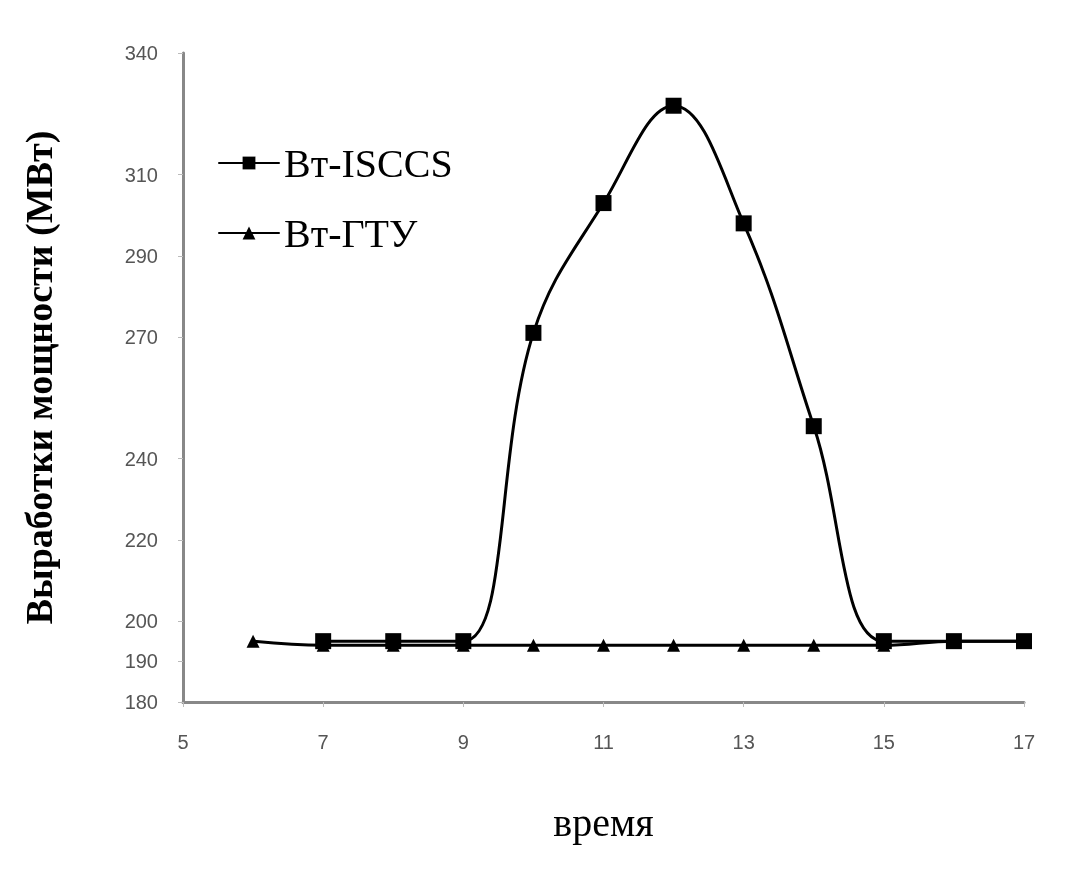 This screenshot has width=1092, height=895. Describe the element at coordinates (463, 742) in the screenshot. I see `x-tick-label: 9` at that location.